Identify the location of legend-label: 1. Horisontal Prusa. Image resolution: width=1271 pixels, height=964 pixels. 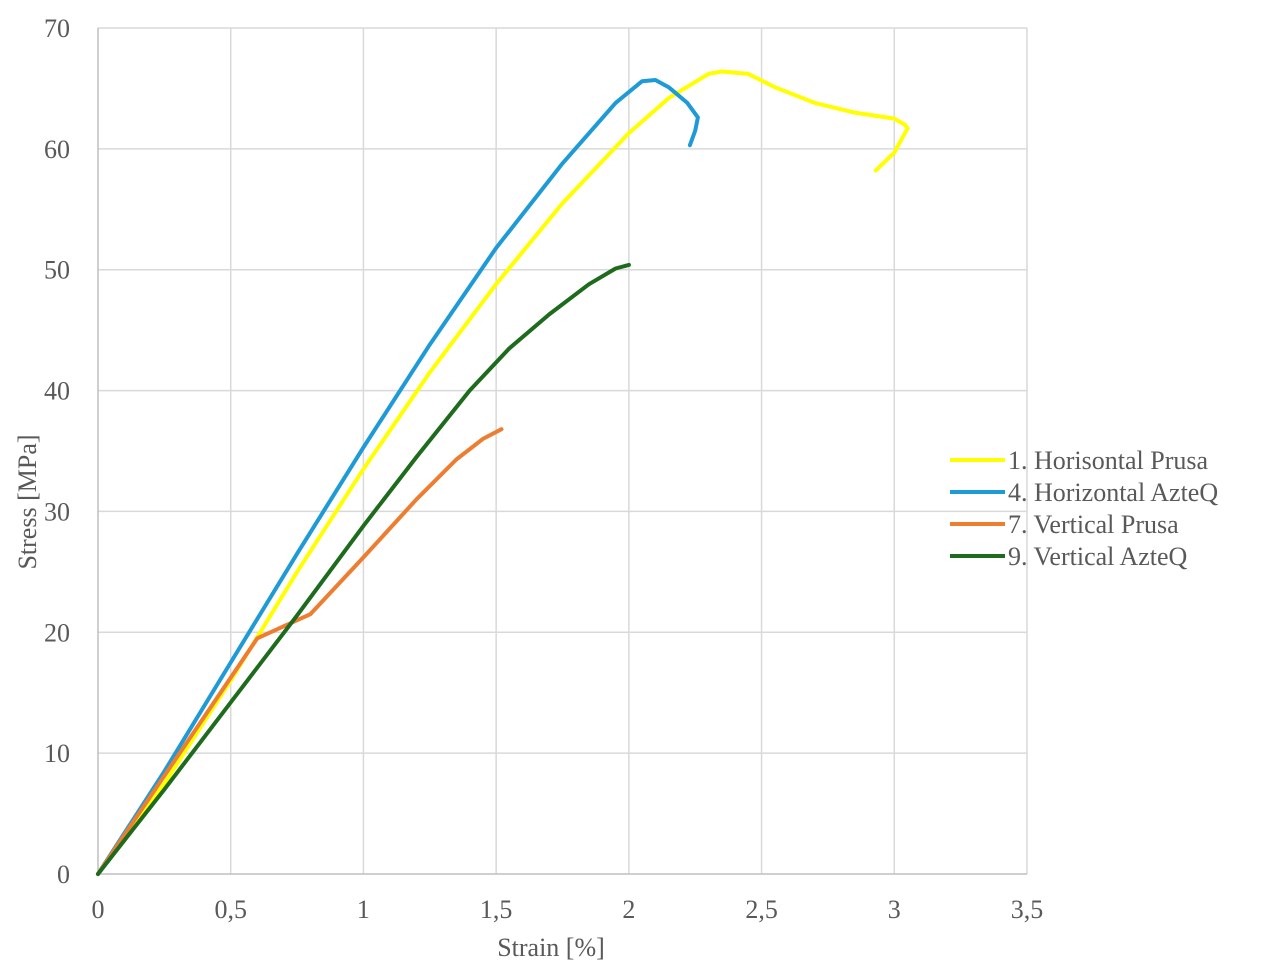
(1108, 460).